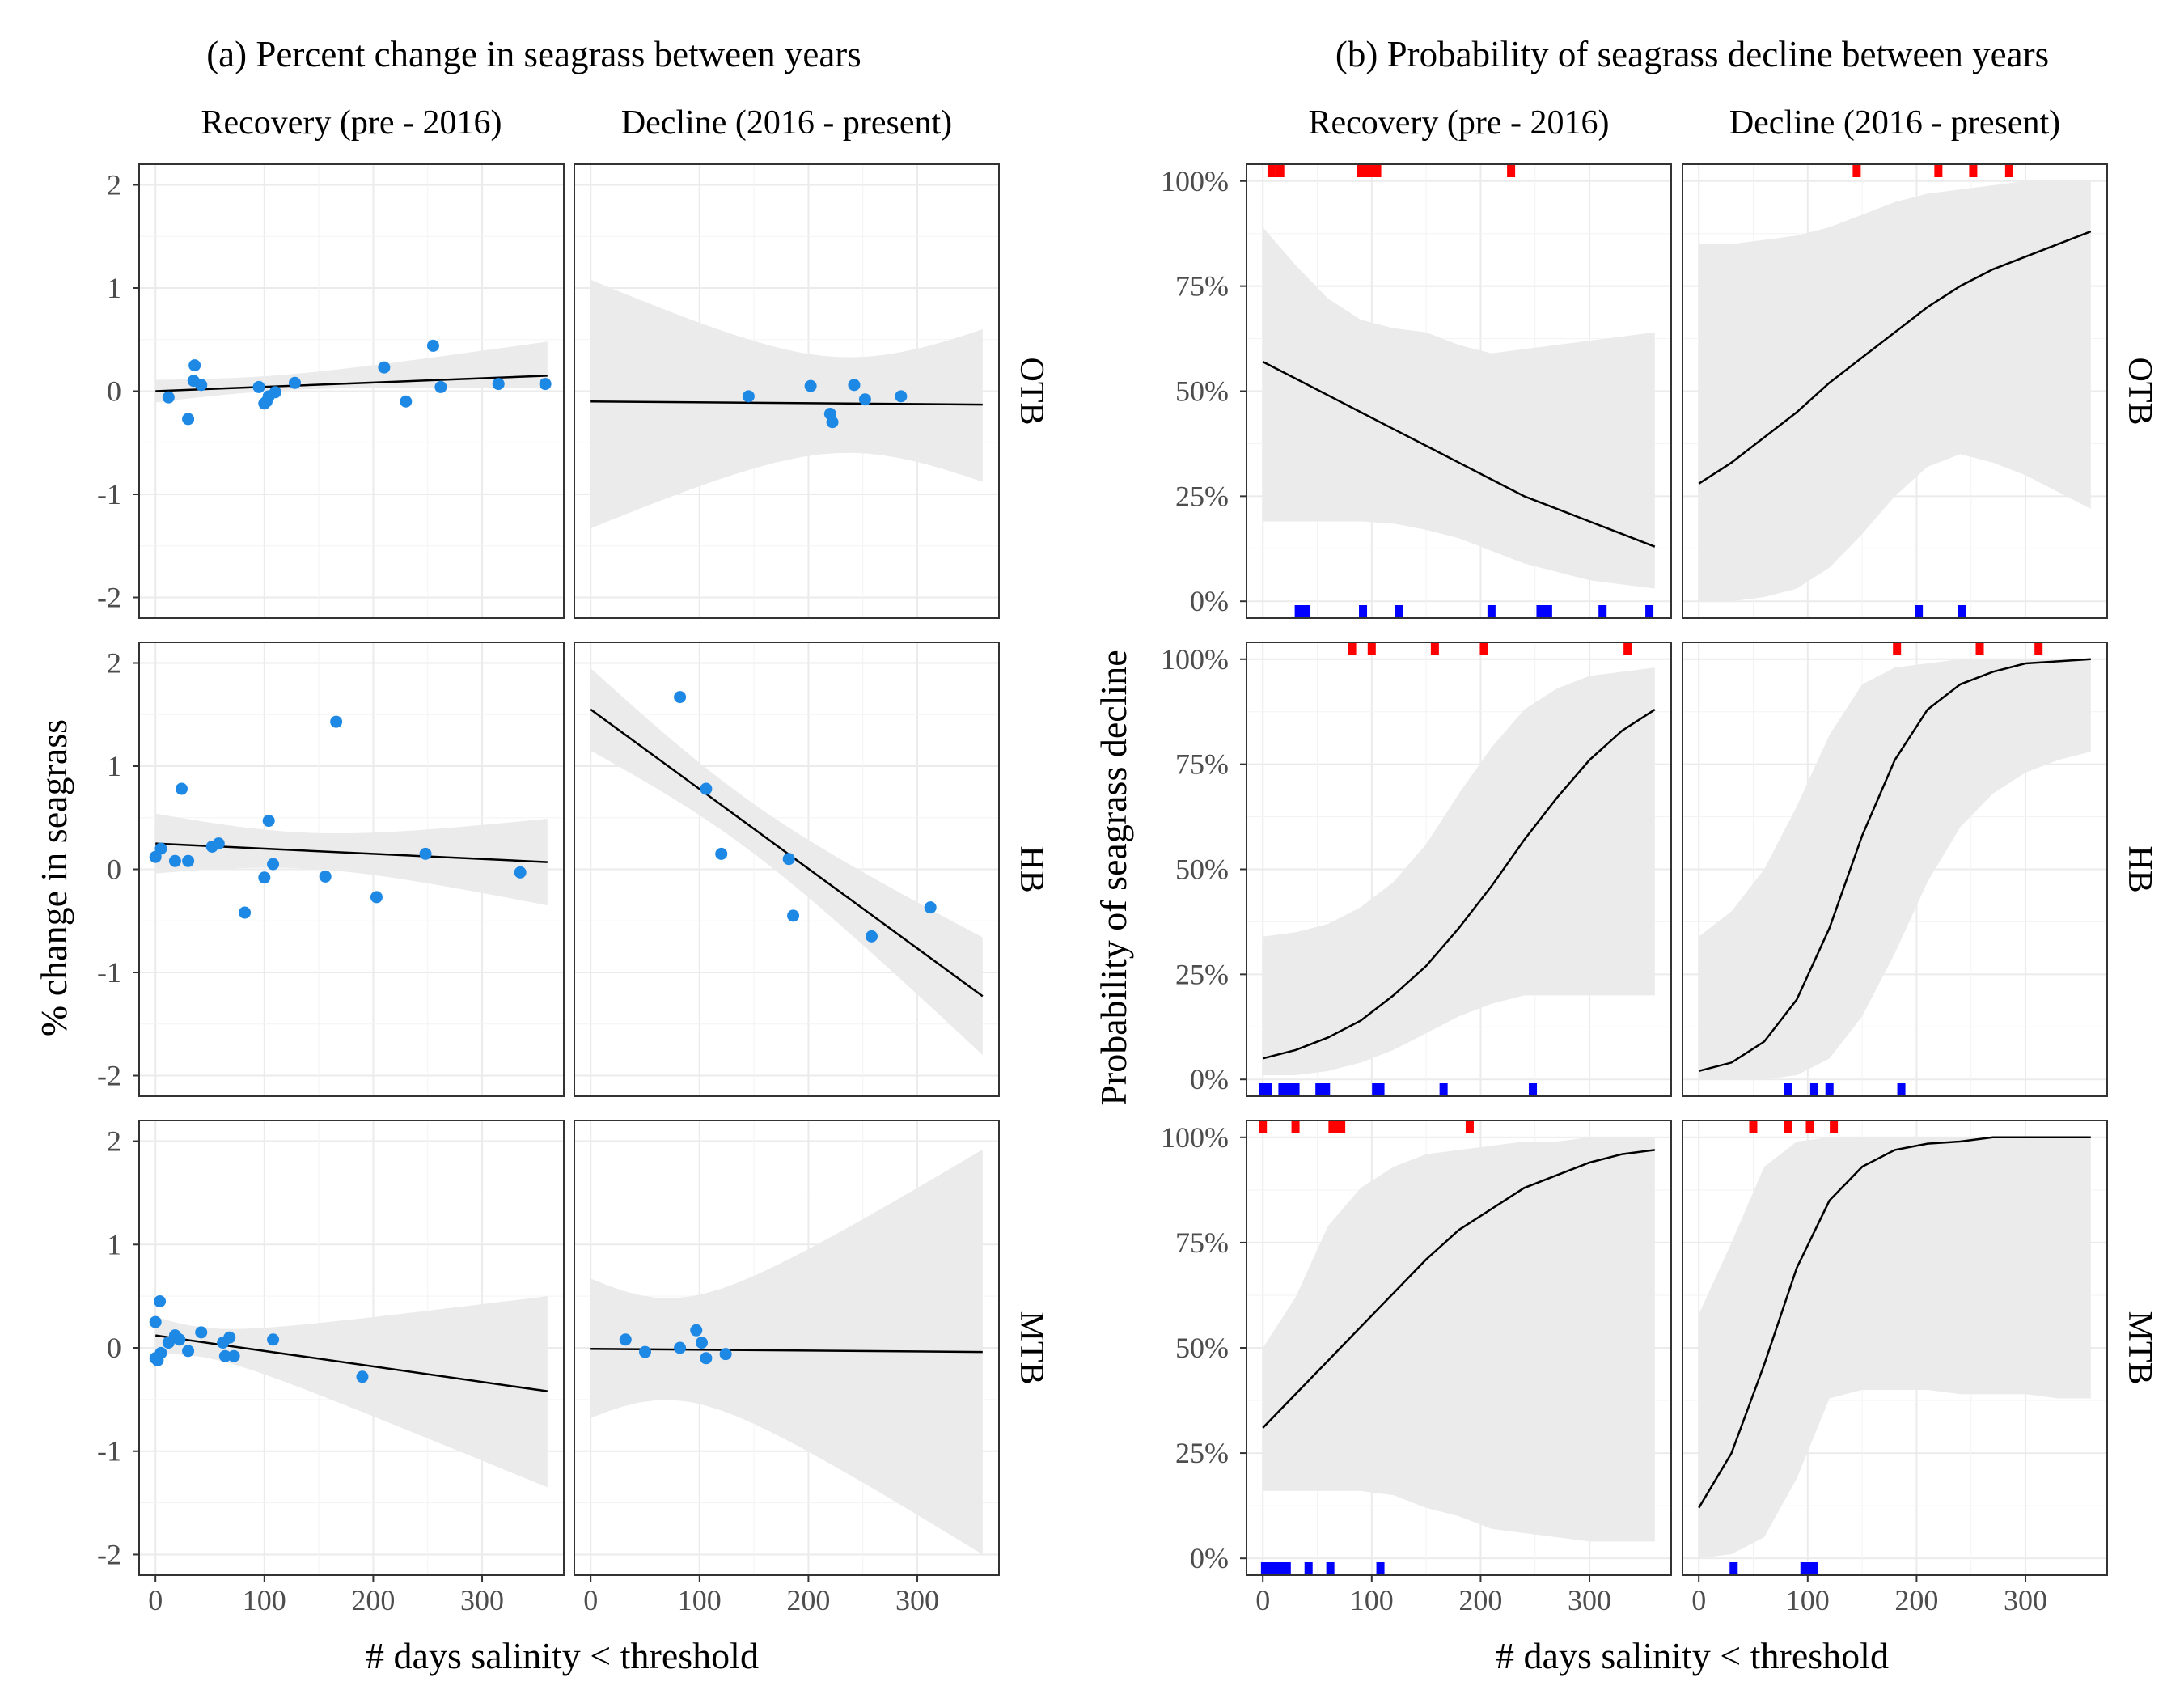 This screenshot has width=2184, height=1703. What do you see at coordinates (1209, 1079) in the screenshot?
I see `y-tick-label: 0%` at bounding box center [1209, 1079].